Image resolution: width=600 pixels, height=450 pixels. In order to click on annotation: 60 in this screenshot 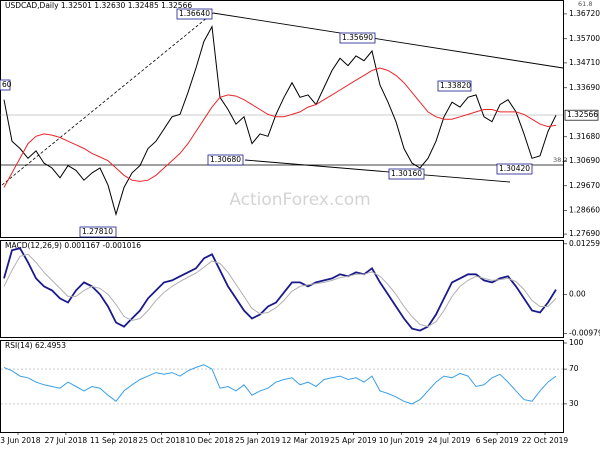, I will do `click(7, 84)`.